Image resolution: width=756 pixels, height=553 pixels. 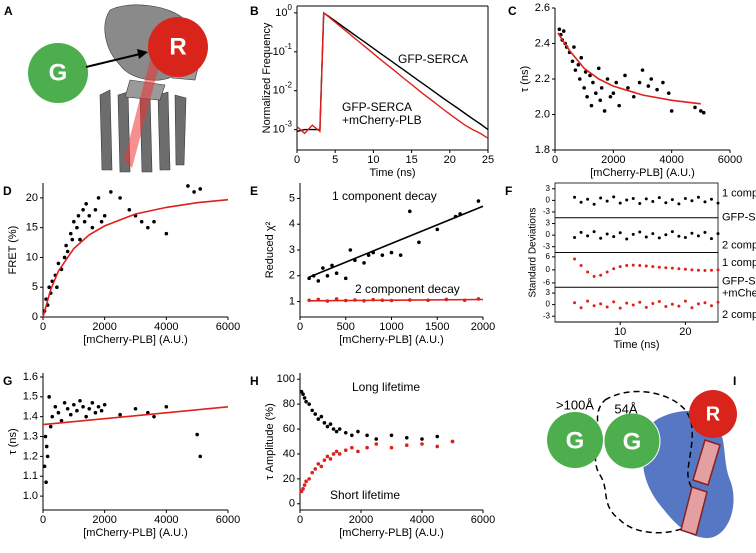 I want to click on annotation: GFP-SERCA, so click(x=739, y=218).